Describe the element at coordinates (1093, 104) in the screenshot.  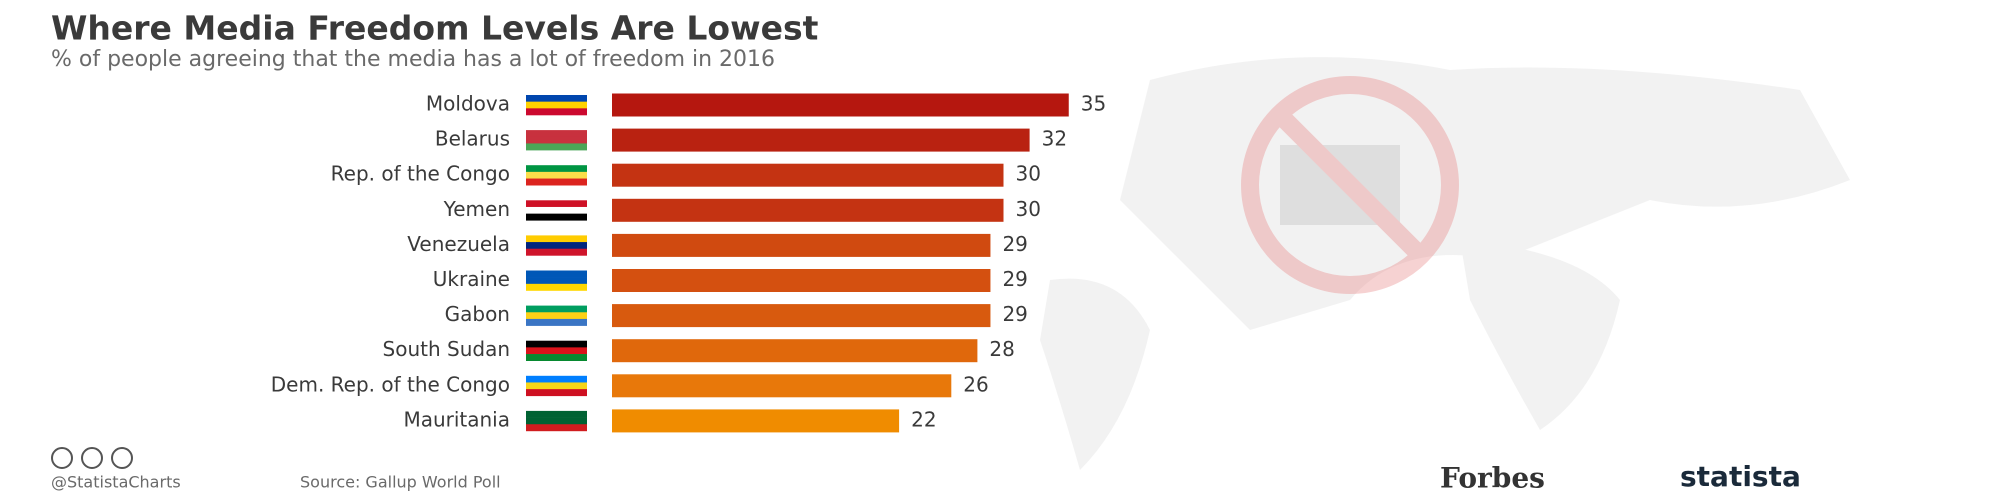
I see `value-label: 35` at that location.